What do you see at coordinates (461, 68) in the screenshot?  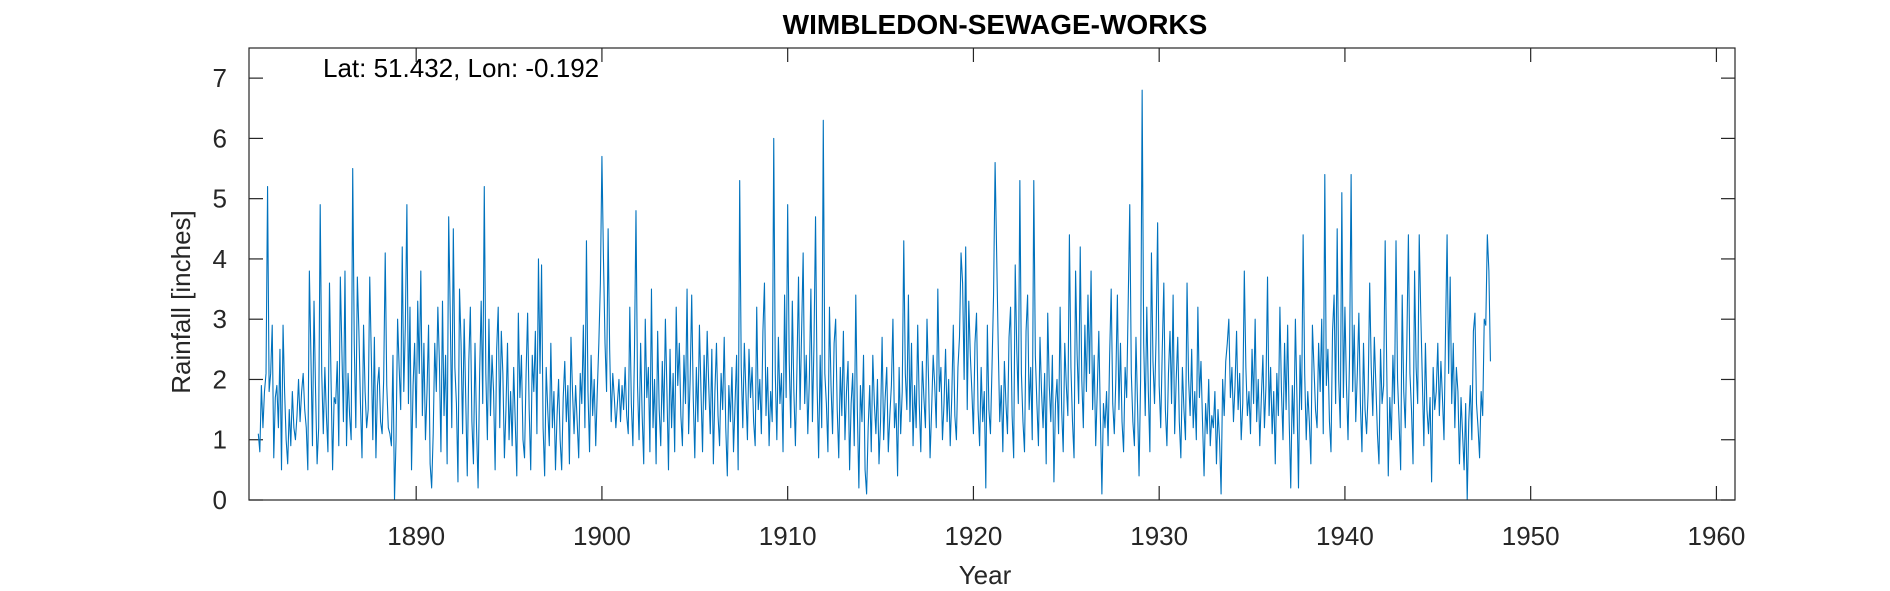 I see `lat-lon-annotation: Lat: 51.432, Lon: -0.192` at bounding box center [461, 68].